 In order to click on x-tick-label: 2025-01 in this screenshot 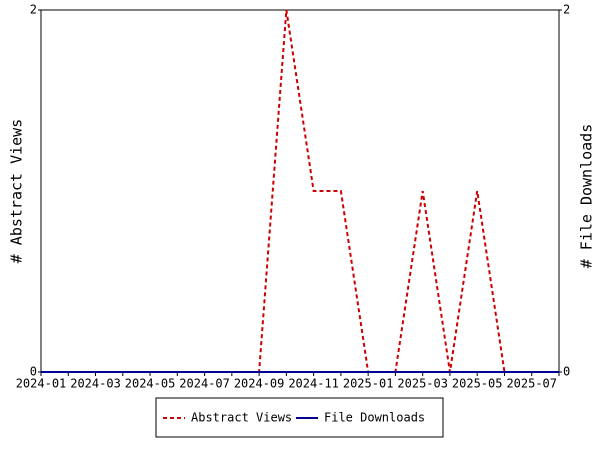, I will do `click(368, 384)`.